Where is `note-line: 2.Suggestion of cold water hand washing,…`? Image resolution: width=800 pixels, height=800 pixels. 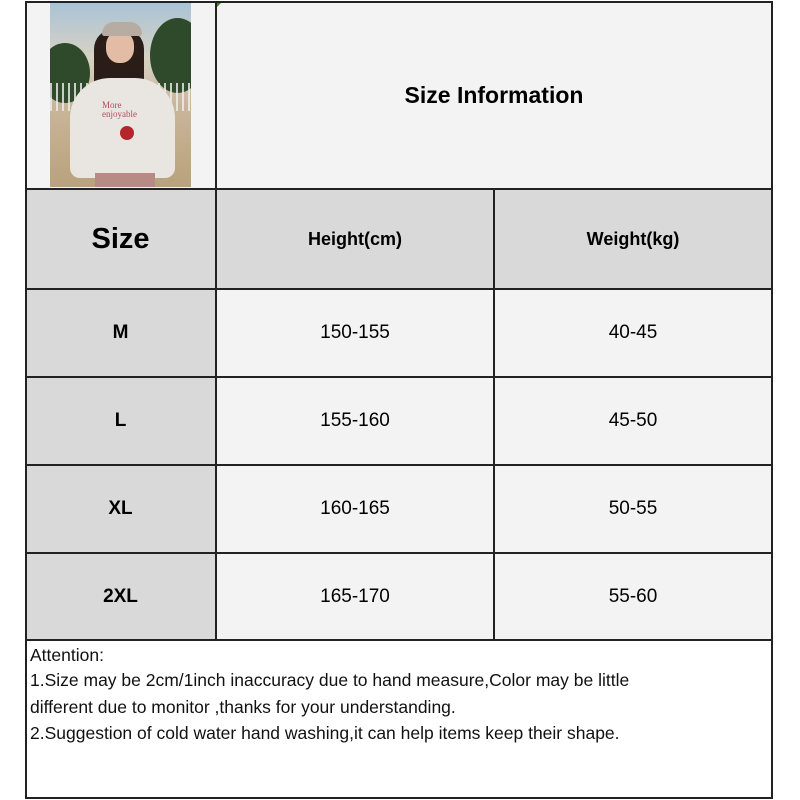
note-line: 2.Suggestion of cold water hand washing,… is located at coordinates (325, 733).